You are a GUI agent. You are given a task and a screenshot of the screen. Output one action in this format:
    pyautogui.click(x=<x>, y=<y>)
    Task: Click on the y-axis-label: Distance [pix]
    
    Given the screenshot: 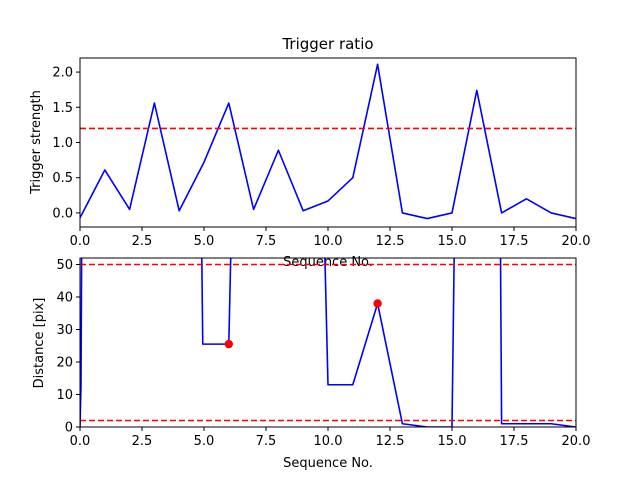 What is the action you would take?
    pyautogui.click(x=39, y=343)
    